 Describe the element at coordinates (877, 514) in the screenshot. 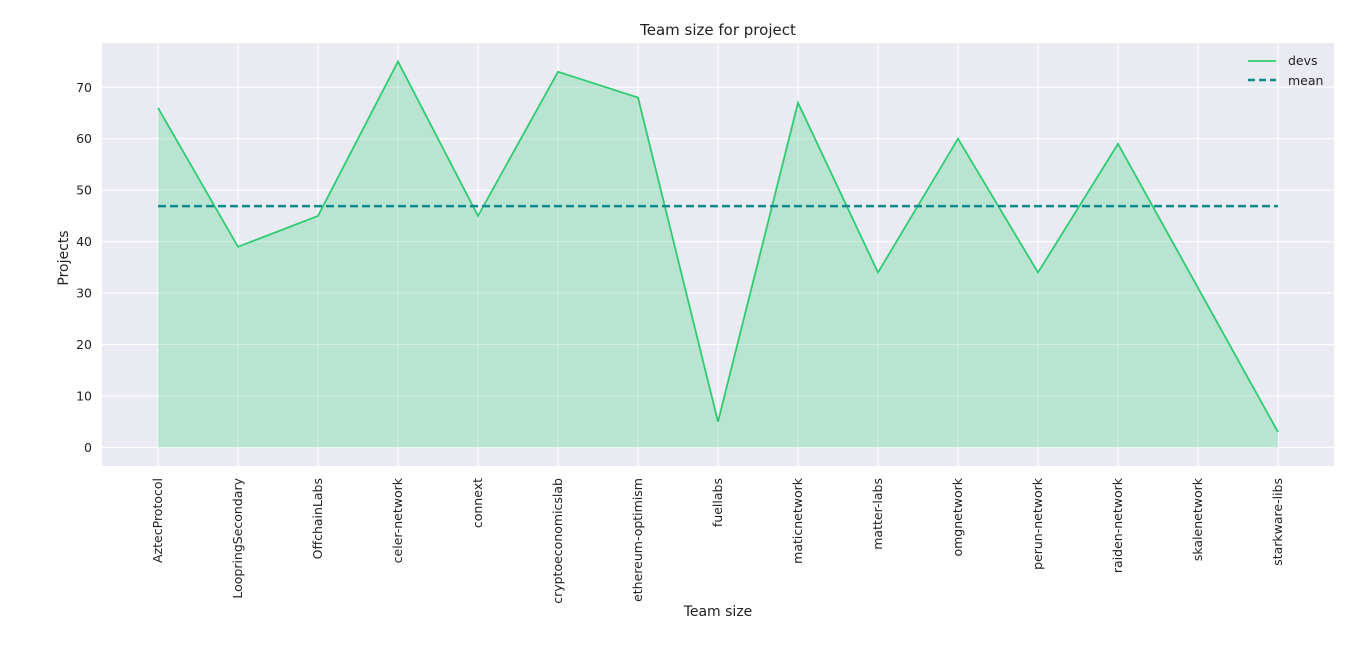

I see `x-tick-label: matter-labs` at that location.